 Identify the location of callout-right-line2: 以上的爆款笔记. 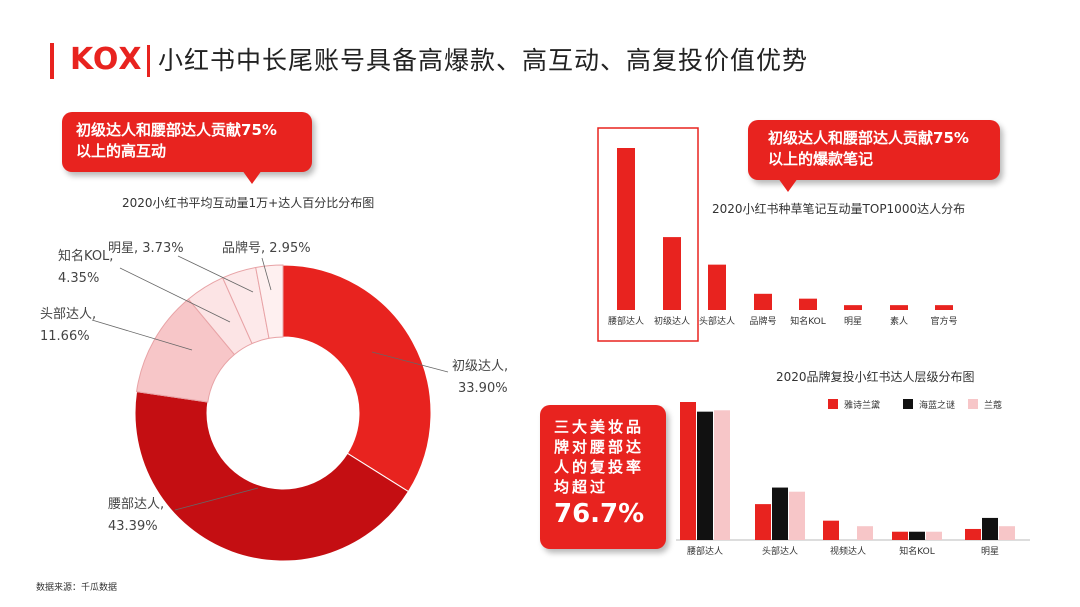
(821, 159).